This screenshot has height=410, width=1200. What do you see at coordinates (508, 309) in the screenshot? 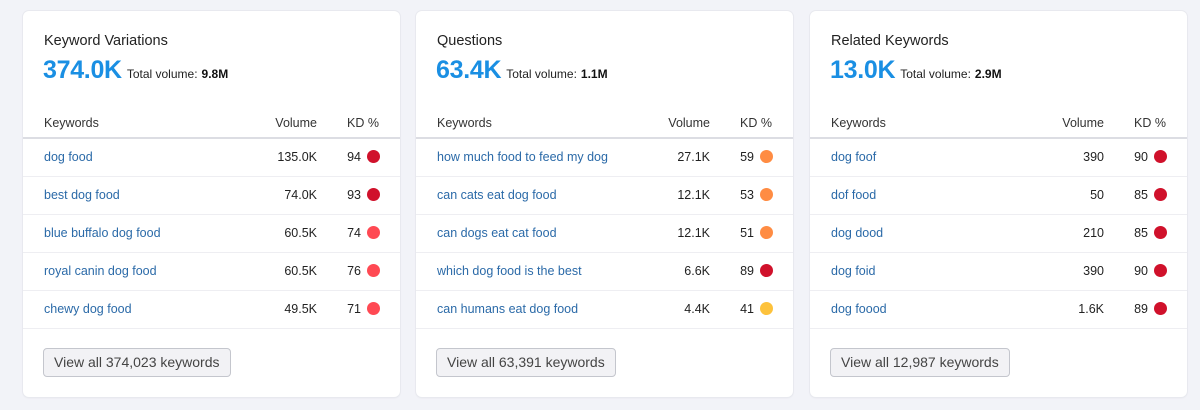
I see `keyword-link: can humans eat dog food` at bounding box center [508, 309].